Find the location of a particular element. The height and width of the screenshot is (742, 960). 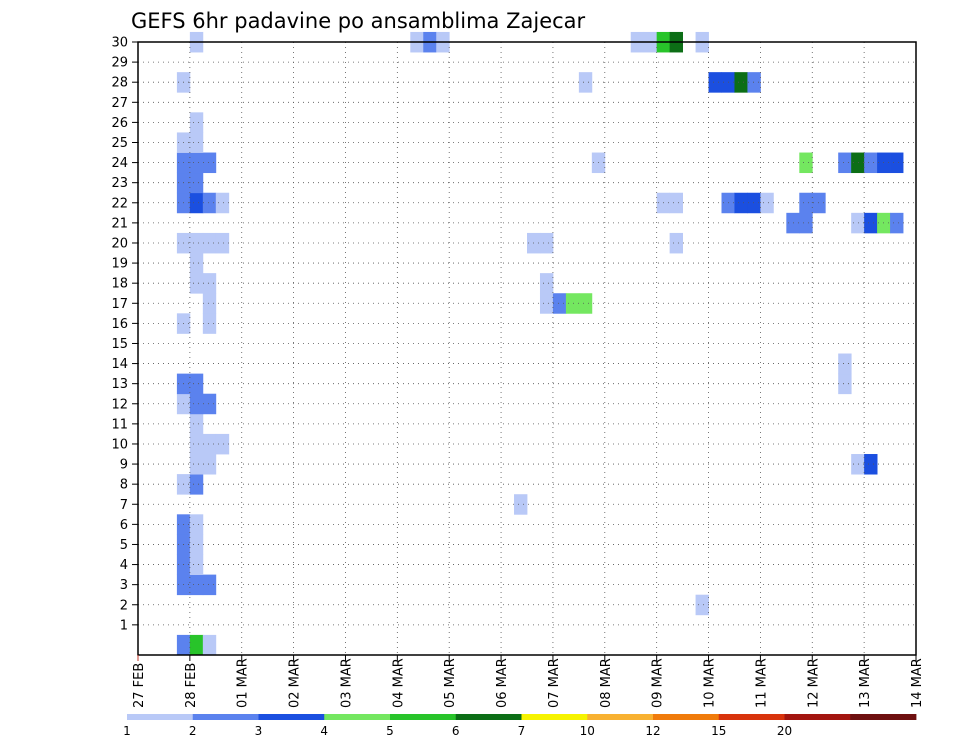

y-tick-label: 8 is located at coordinates (124, 485).